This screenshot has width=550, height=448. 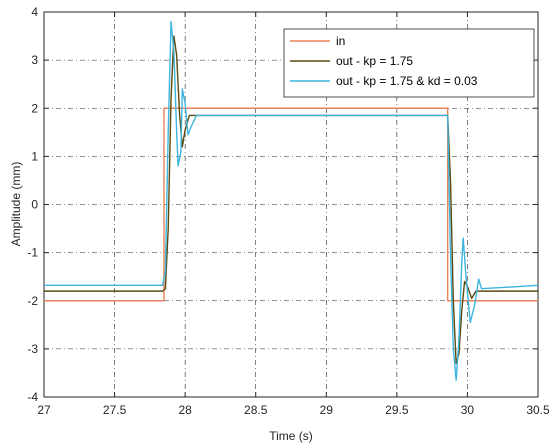 What do you see at coordinates (34, 108) in the screenshot?
I see `y-tick-label: 2` at bounding box center [34, 108].